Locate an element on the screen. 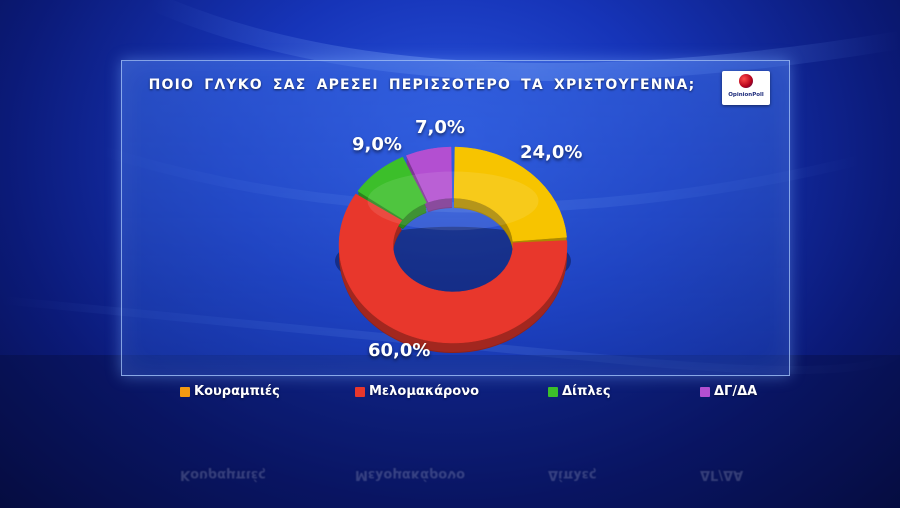  logo-globe-icon is located at coordinates (746, 81).